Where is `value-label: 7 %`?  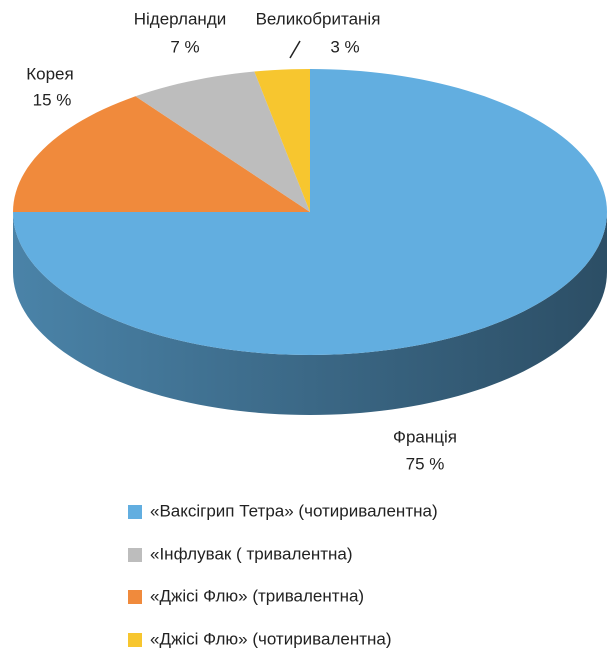 value-label: 7 % is located at coordinates (184, 46).